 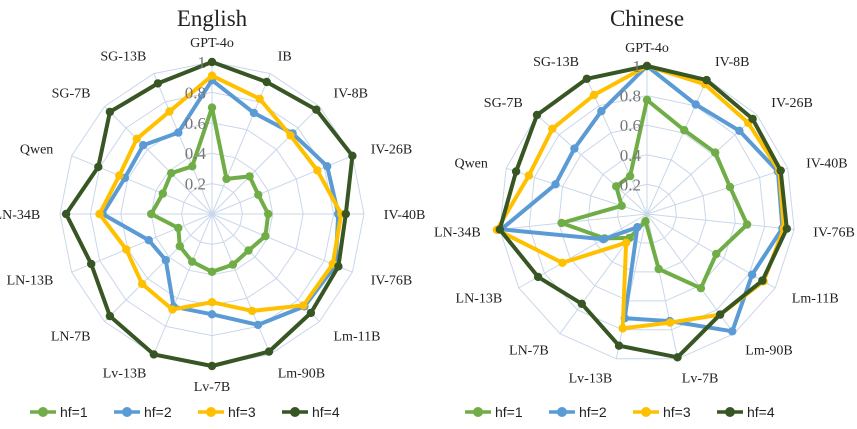 What do you see at coordinates (212, 75) in the screenshot?
I see `data-point-hf-3-gpt-4o` at bounding box center [212, 75].